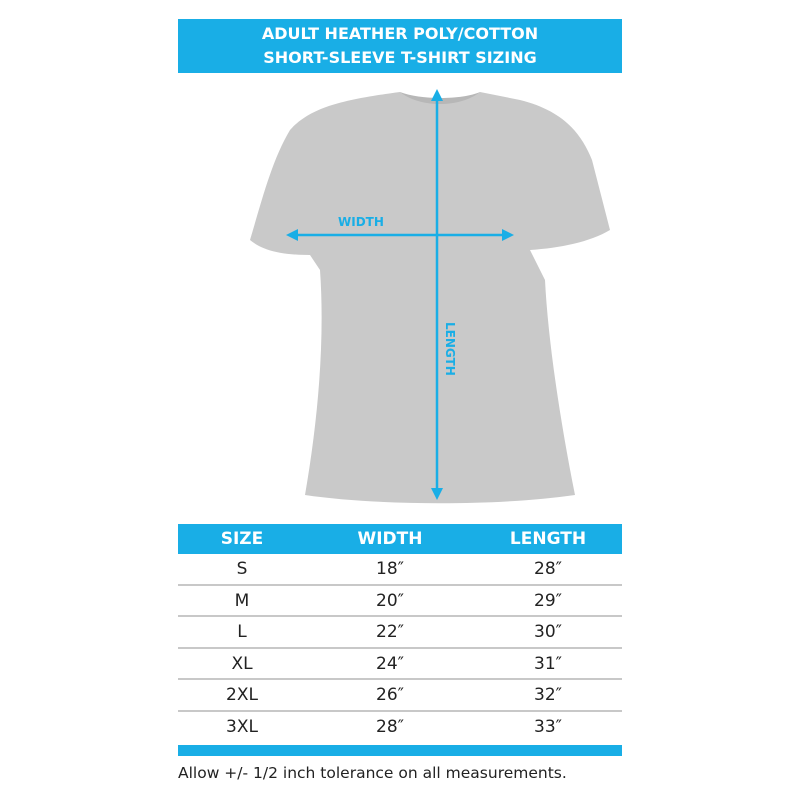 This screenshot has height=800, width=800. What do you see at coordinates (548, 600) in the screenshot?
I see `cell-length: 29″` at bounding box center [548, 600].